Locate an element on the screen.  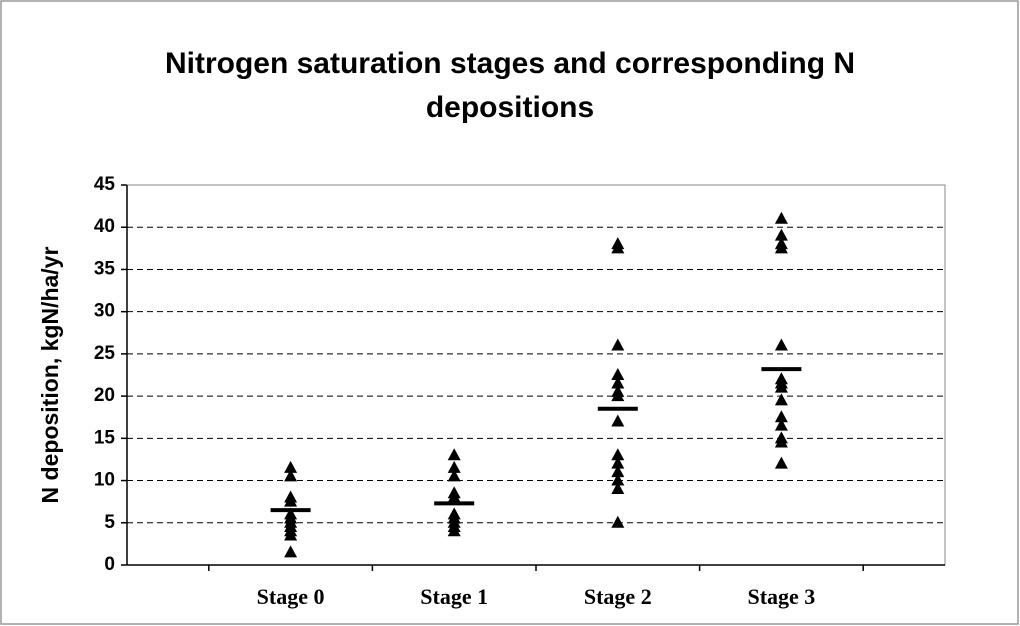
y-tick-label: 15 is located at coordinates (105, 437).